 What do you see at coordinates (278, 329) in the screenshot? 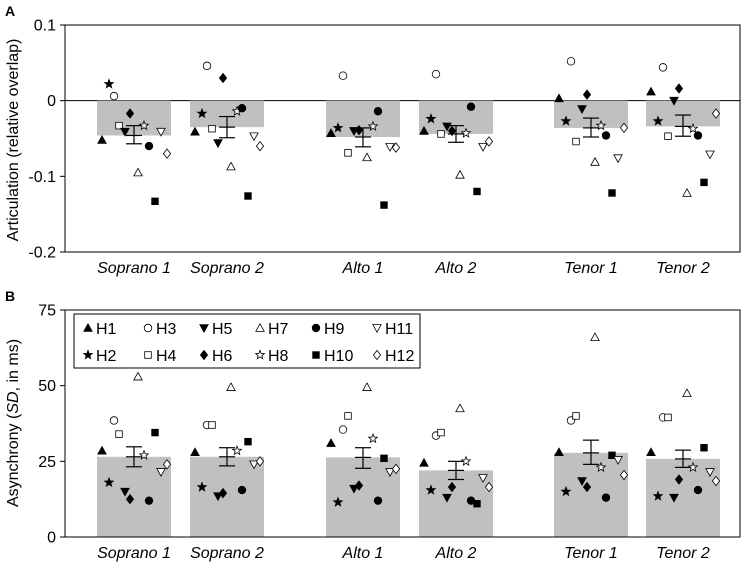
I see `legend-label-h7: H7` at bounding box center [278, 329].